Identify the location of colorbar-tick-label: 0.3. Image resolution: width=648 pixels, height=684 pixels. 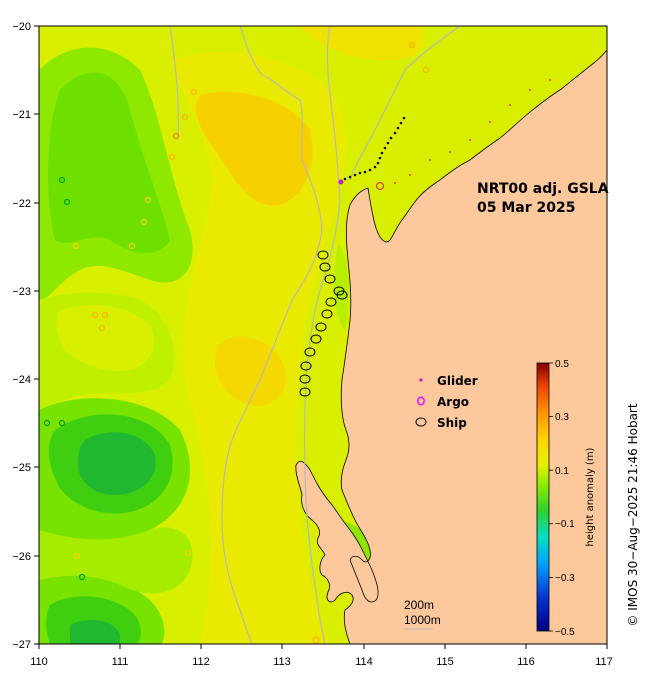
(562, 417).